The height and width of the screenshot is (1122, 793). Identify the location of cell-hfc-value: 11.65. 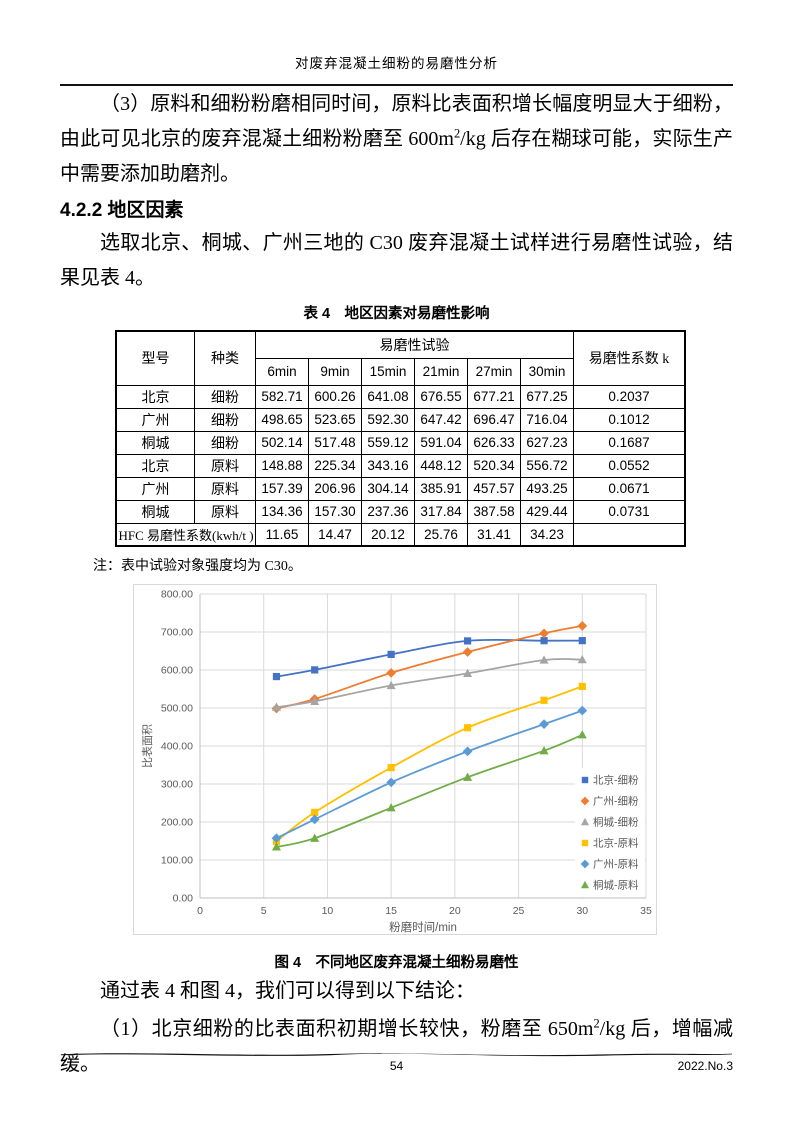
(282, 534).